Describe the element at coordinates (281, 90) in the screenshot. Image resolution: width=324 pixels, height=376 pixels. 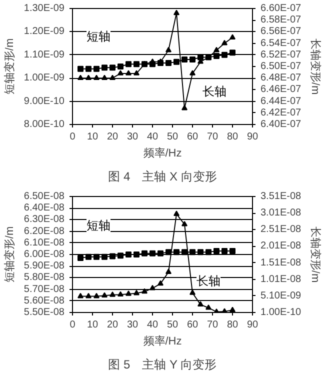
I see `y2-tick-label: 6.46E-07` at that location.